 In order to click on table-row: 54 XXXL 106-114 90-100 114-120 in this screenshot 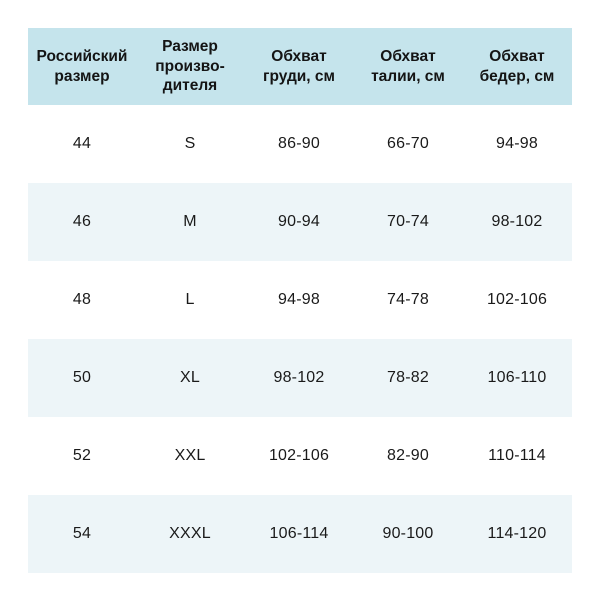, I will do `click(300, 534)`.